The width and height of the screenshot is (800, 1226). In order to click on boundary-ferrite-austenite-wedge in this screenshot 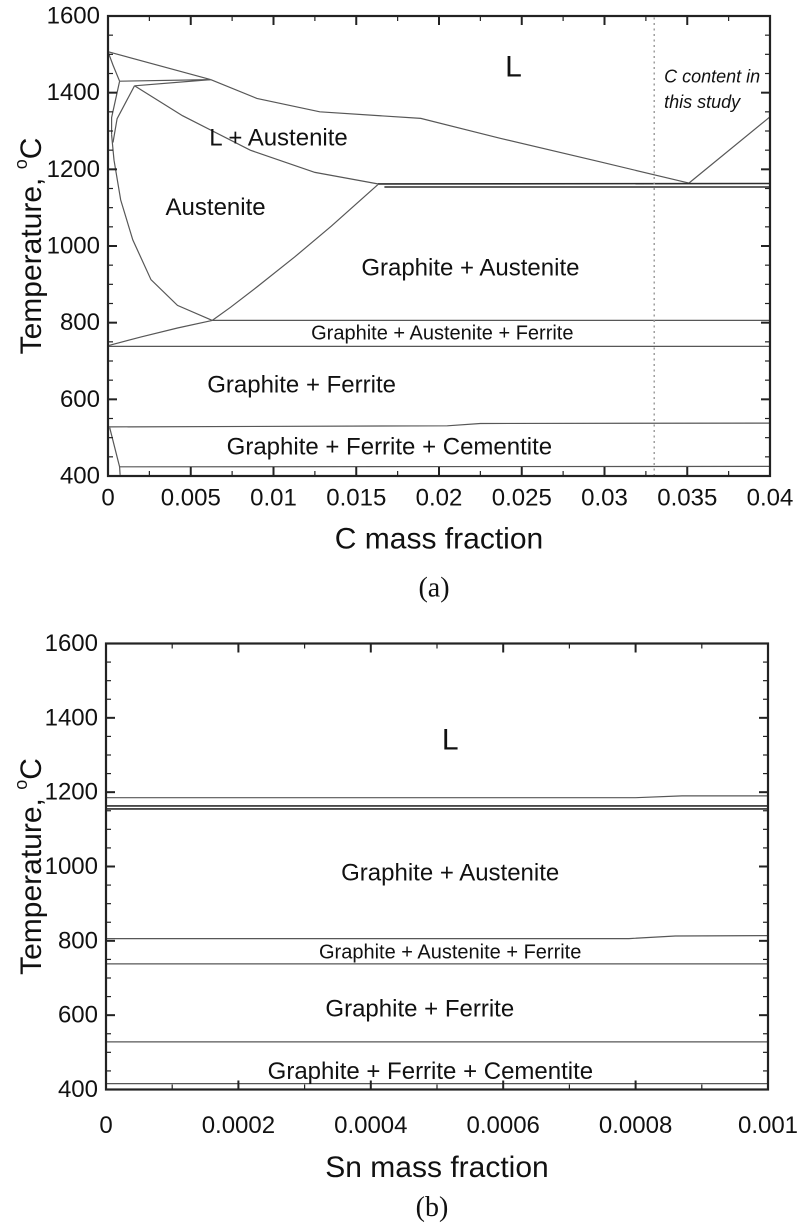, I will do `click(160, 333)`.